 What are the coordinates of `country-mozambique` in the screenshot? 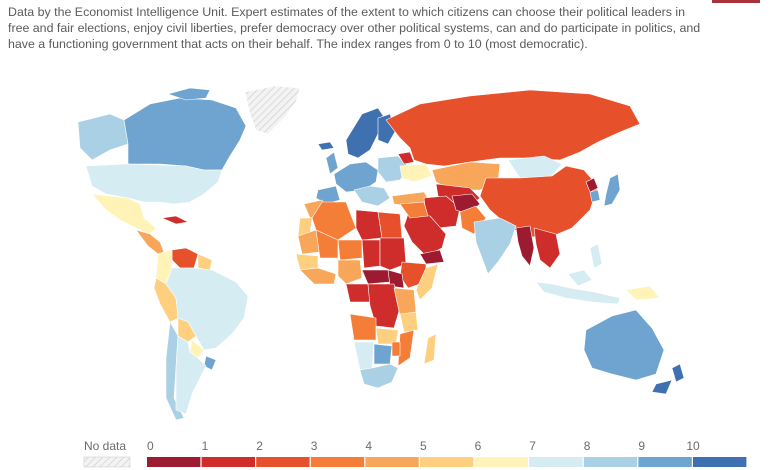 It's located at (406, 348).